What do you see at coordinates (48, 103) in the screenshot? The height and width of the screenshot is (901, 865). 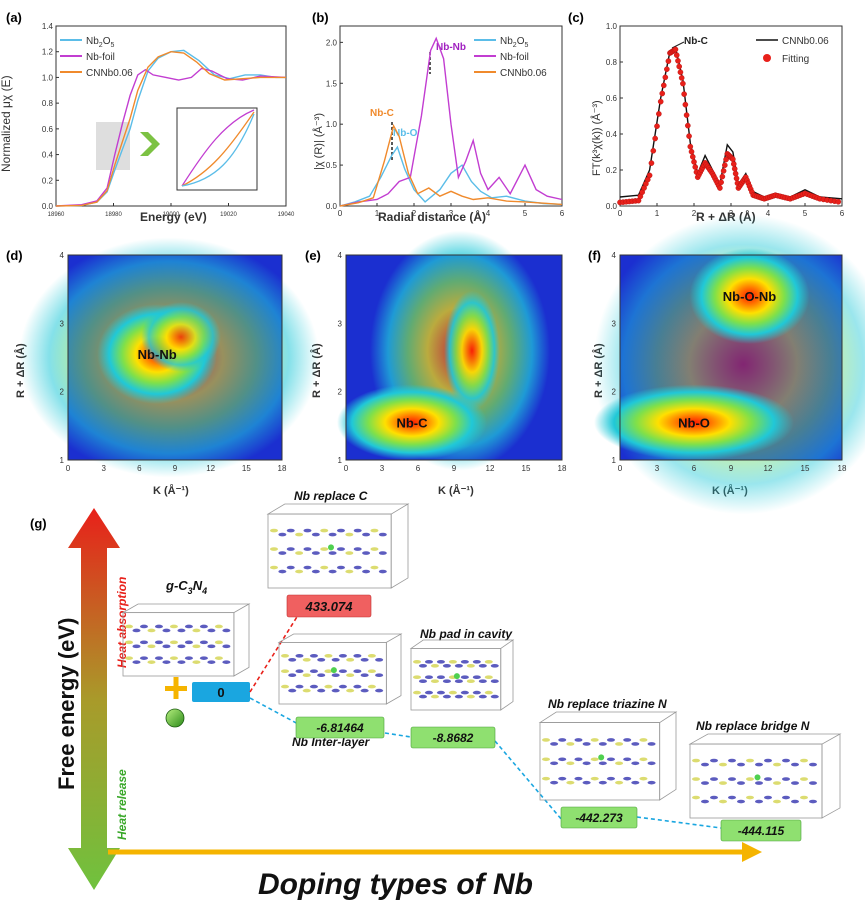 I see `y-tick-label: 0.8` at bounding box center [48, 103].